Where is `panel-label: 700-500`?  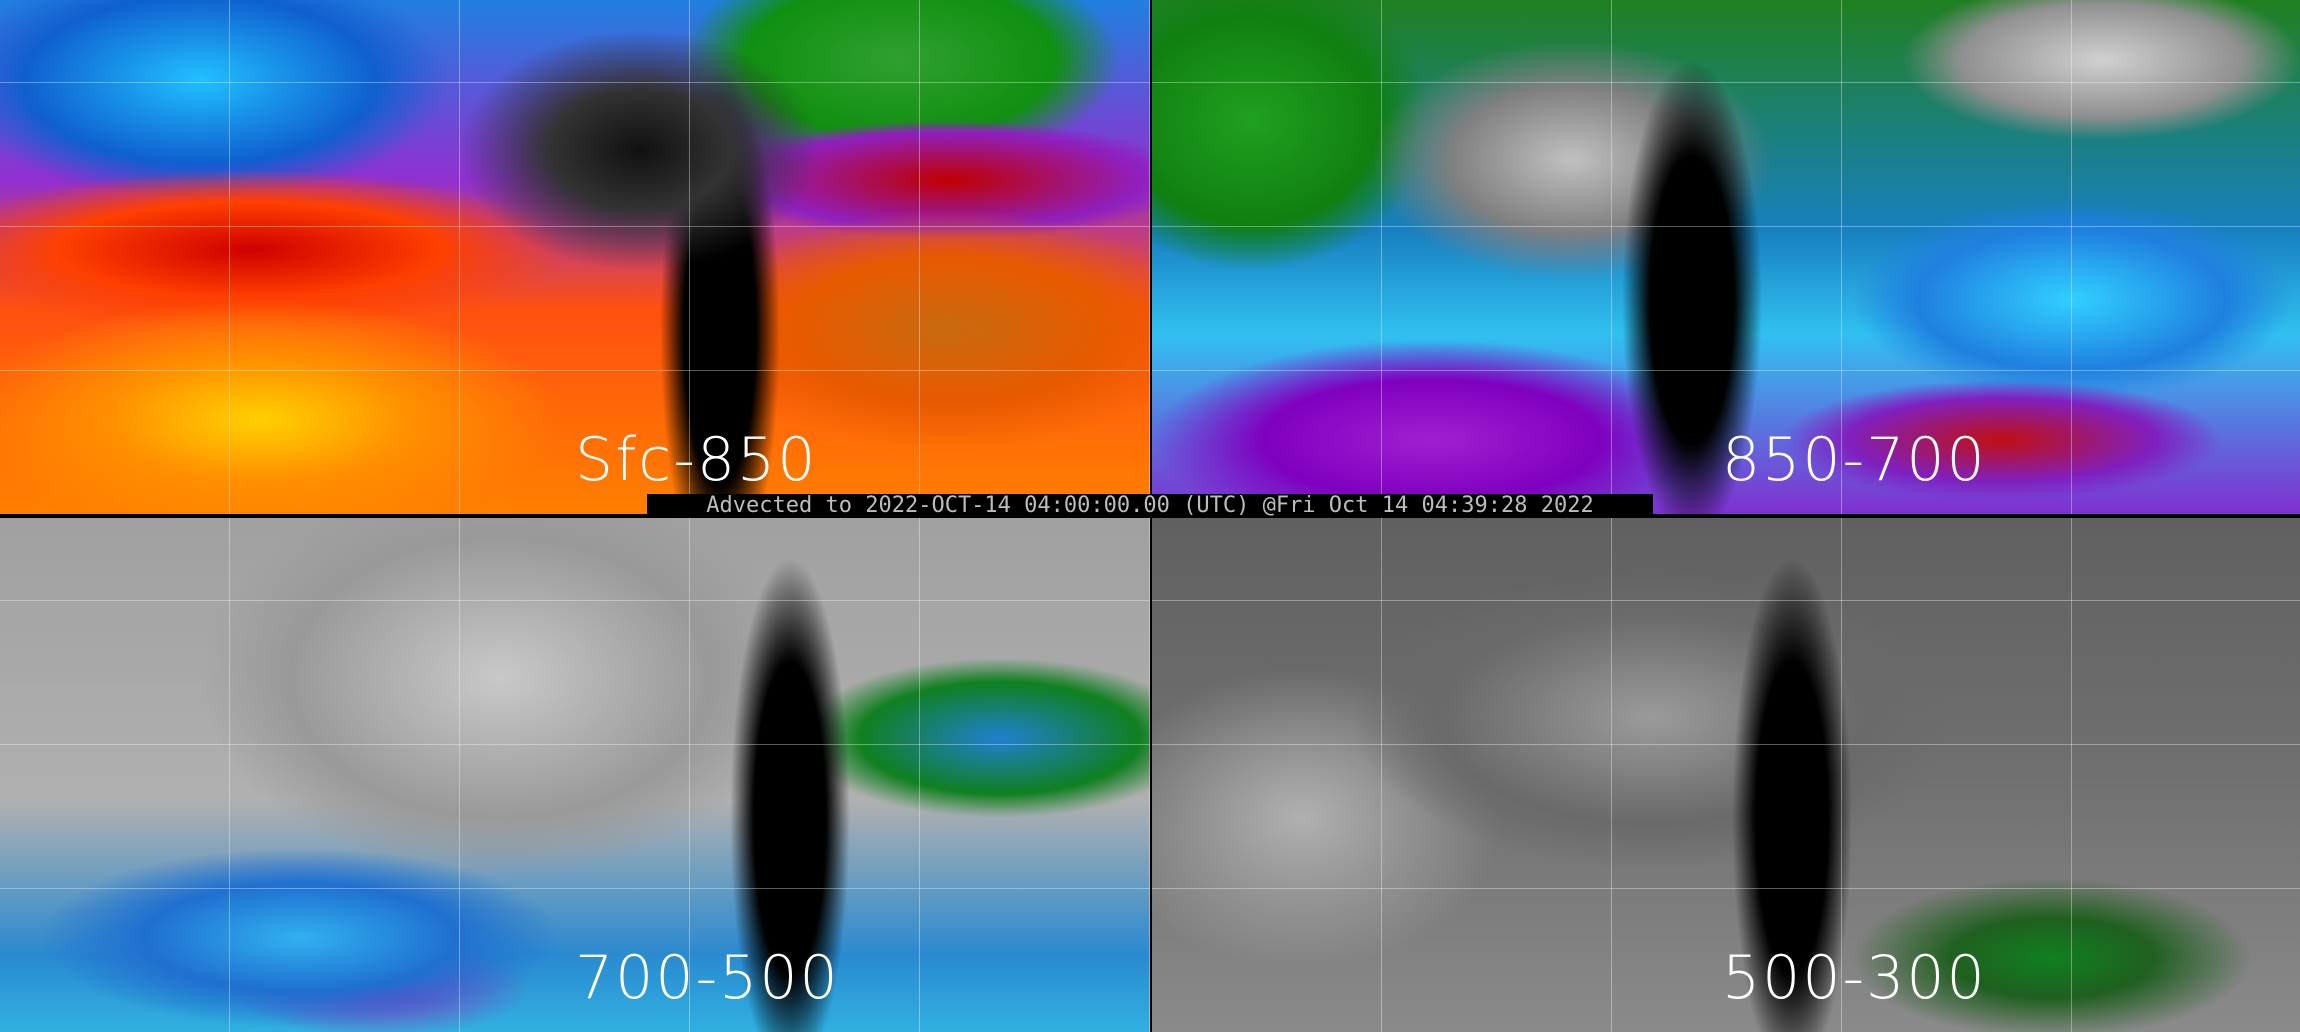 panel-label: 700-500 is located at coordinates (707, 978).